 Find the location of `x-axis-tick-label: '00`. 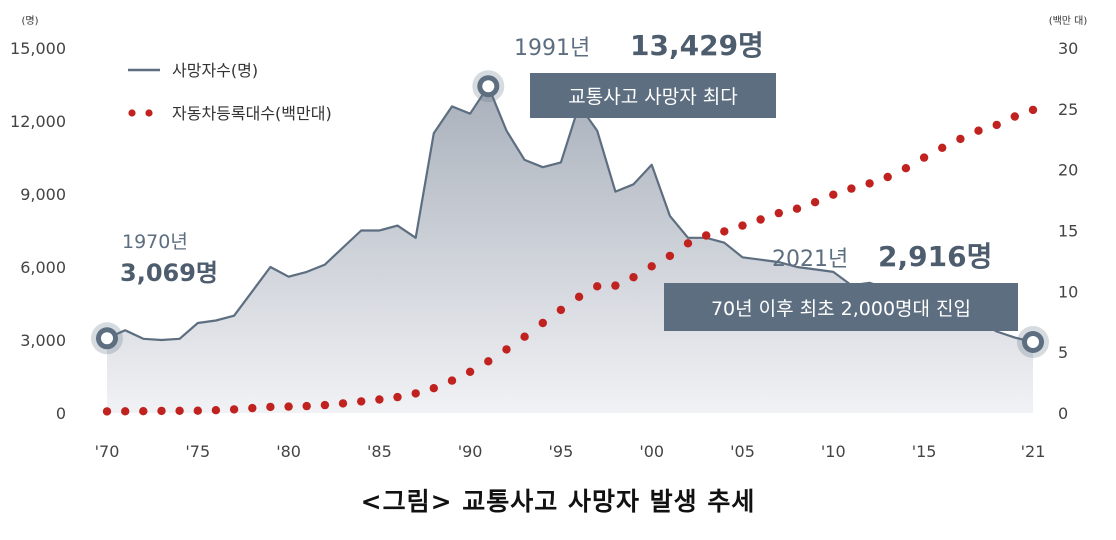

x-axis-tick-label: '00 is located at coordinates (651, 451).